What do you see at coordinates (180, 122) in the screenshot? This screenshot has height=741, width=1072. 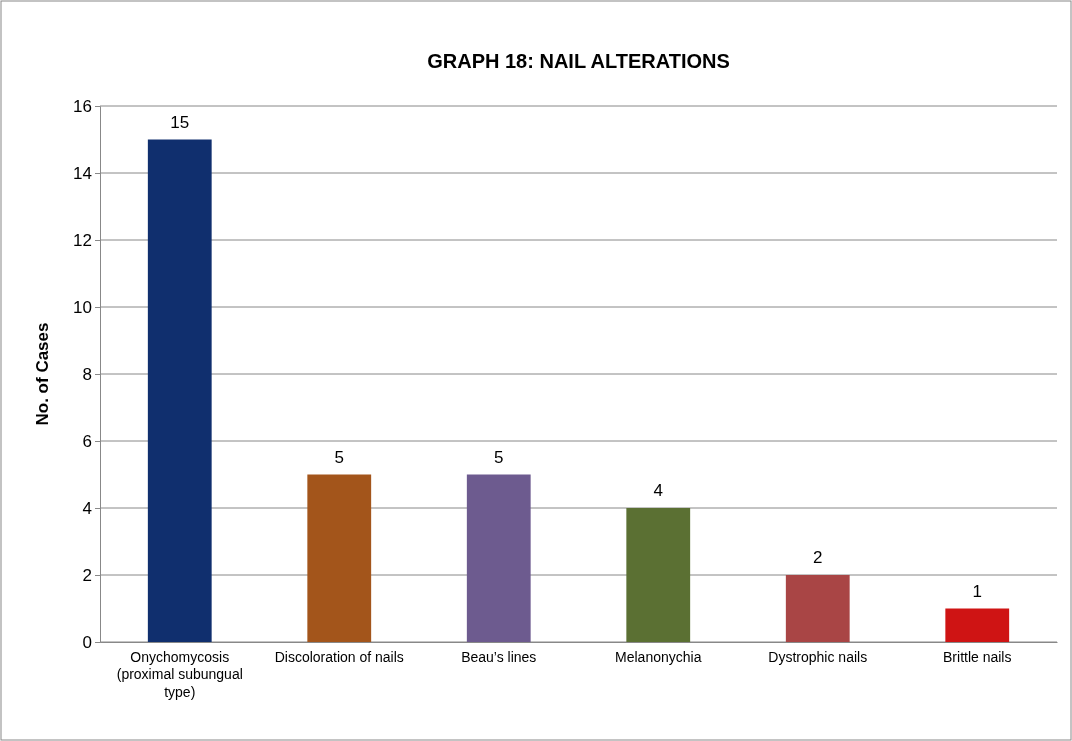 I see `data-label: 15` at bounding box center [180, 122].